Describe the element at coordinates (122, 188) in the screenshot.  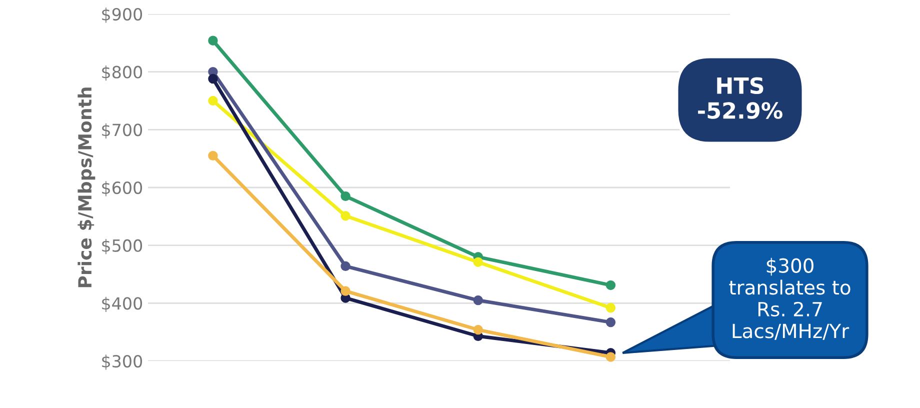
I see `y-tick-label: $600` at that location.